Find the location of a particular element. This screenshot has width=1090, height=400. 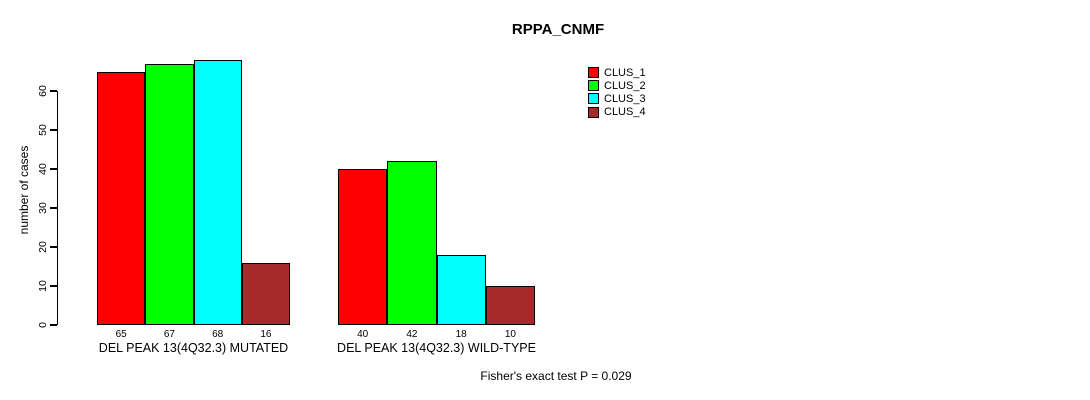

bar-value-label: 67 is located at coordinates (169, 334).